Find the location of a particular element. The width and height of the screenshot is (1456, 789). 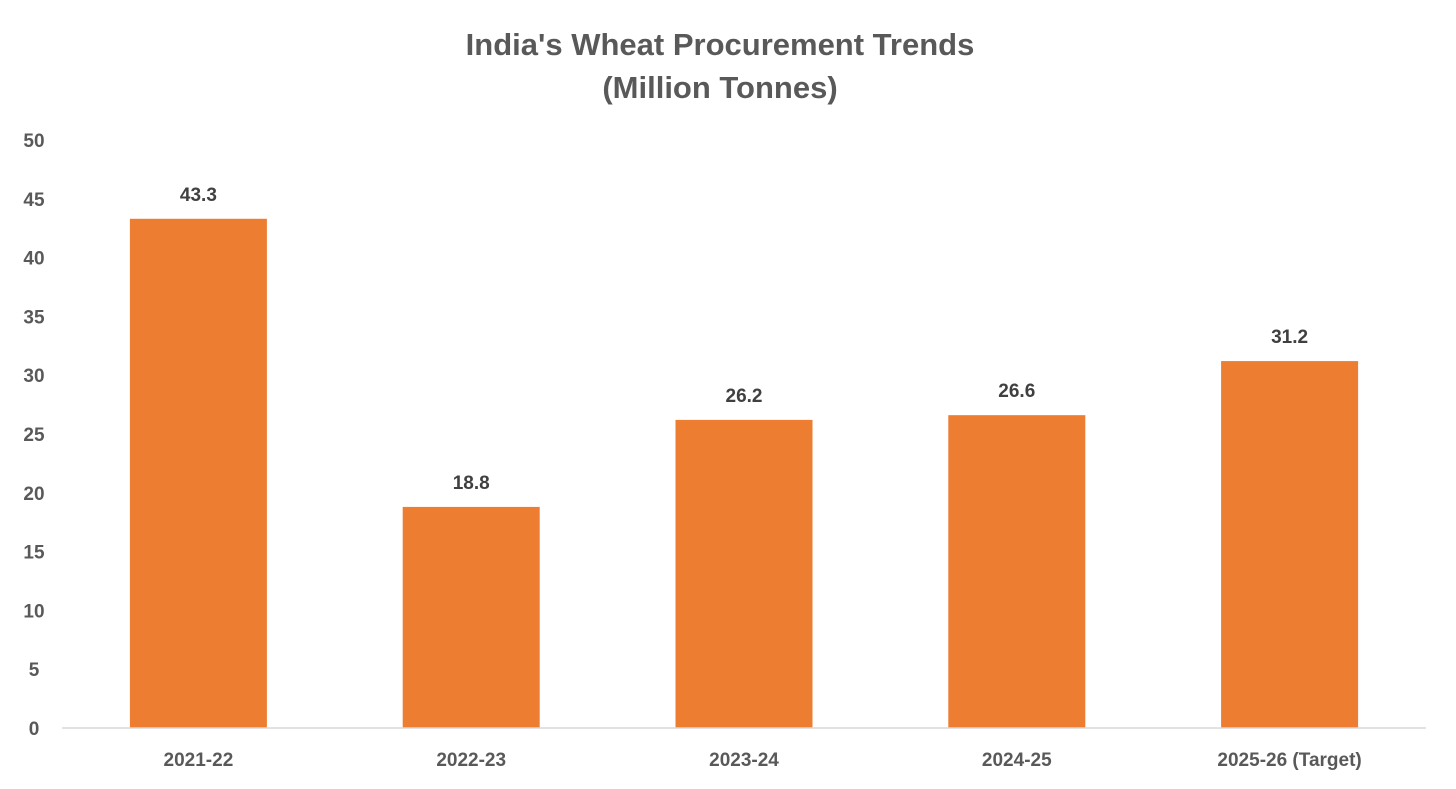

x-tick-label: 2022-23 is located at coordinates (471, 760).